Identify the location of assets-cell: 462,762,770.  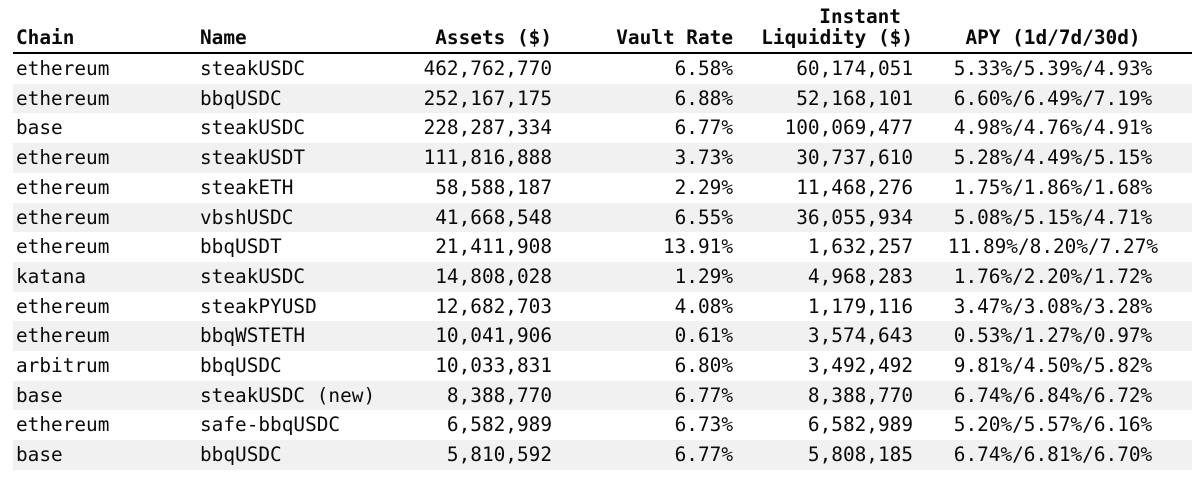
(487, 68).